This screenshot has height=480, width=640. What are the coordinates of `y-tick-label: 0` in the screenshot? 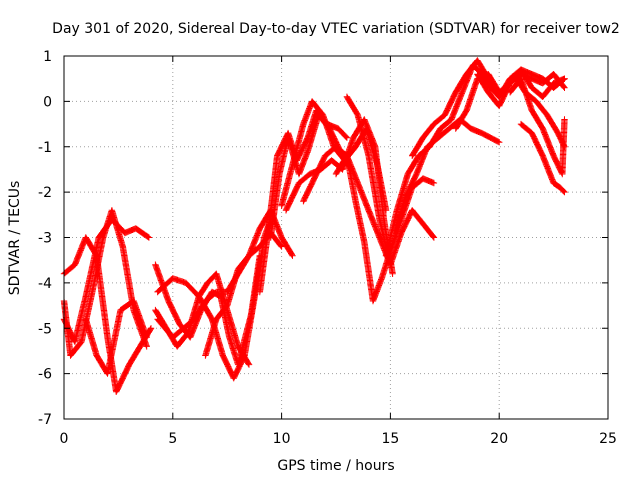 It's located at (47, 102).